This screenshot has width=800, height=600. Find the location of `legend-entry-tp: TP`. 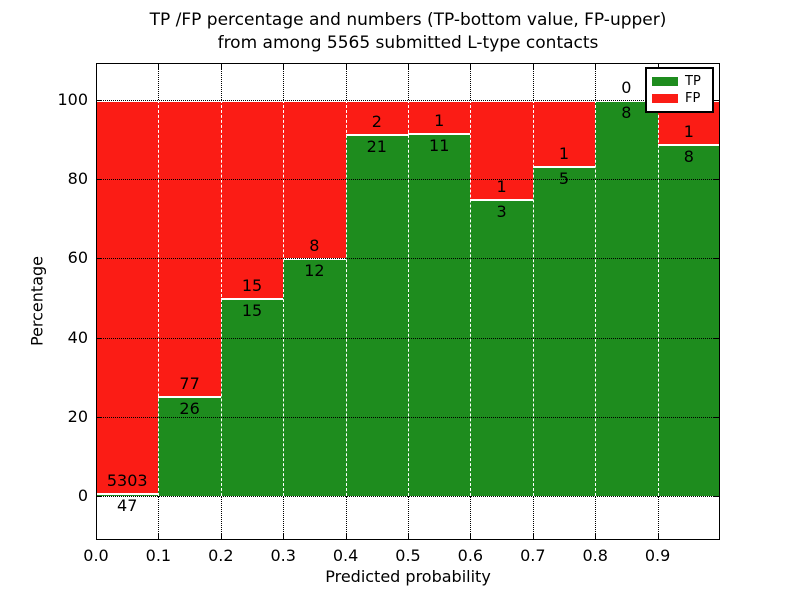

legend-entry-tp: TP is located at coordinates (679, 81).